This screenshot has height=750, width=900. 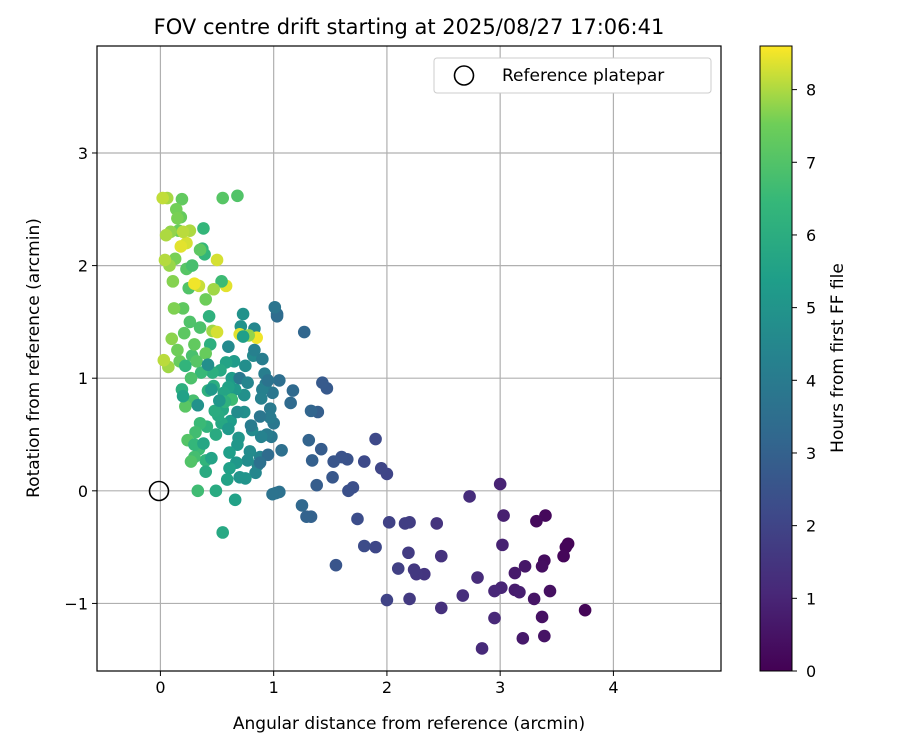 I want to click on x-tick-label: 2, so click(x=387, y=687).